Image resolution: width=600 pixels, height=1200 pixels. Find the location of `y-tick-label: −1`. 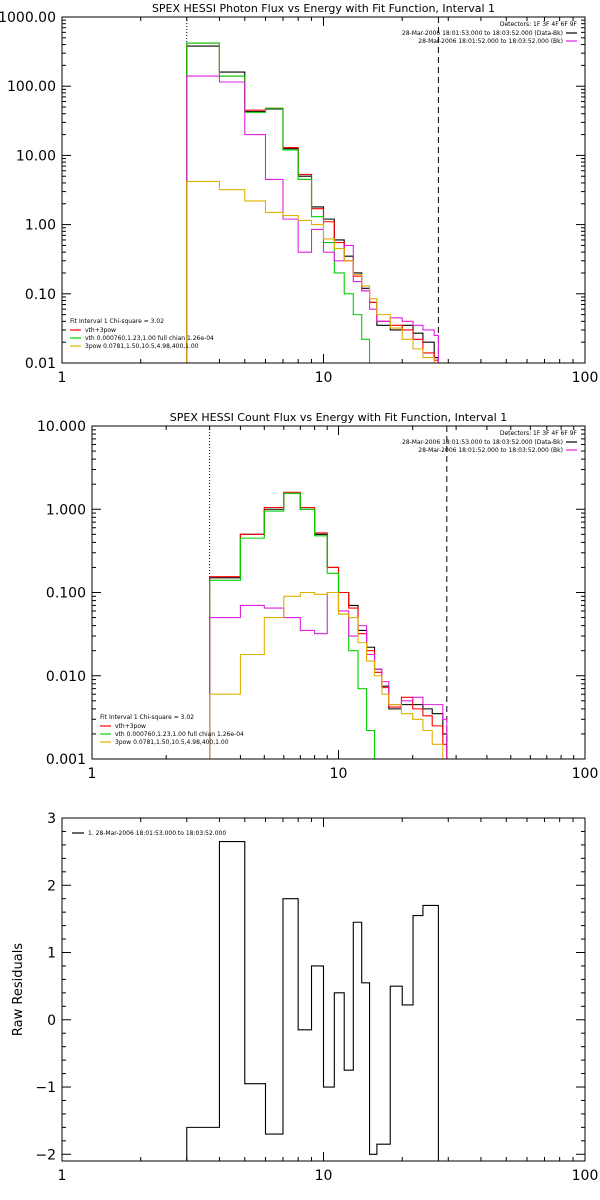

y-tick-label: −1 is located at coordinates (45, 1088).